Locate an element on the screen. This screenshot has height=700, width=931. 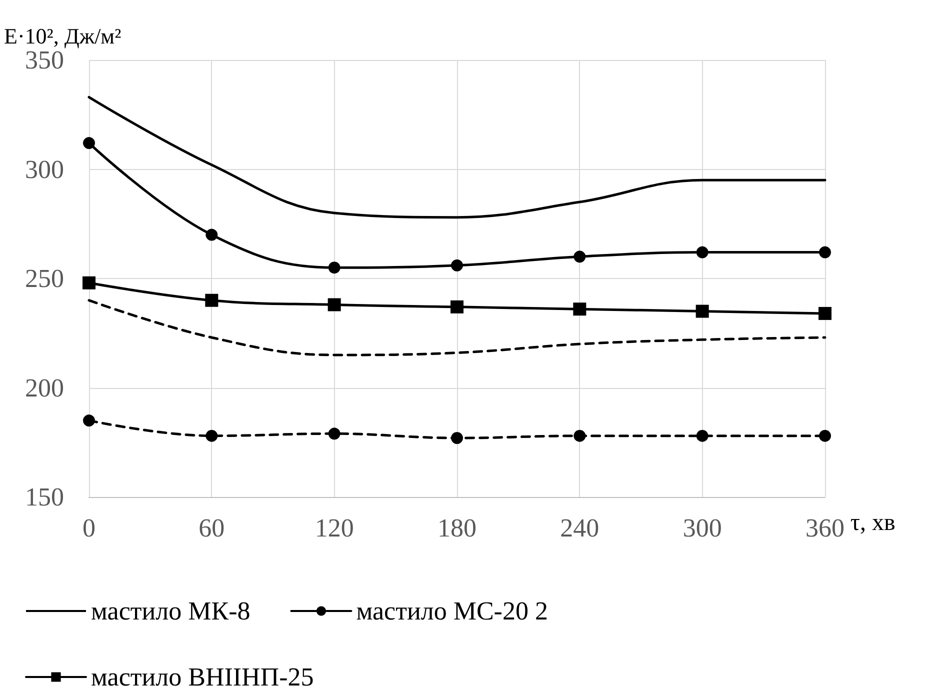
x-tick-label: 0 is located at coordinates (89, 528).